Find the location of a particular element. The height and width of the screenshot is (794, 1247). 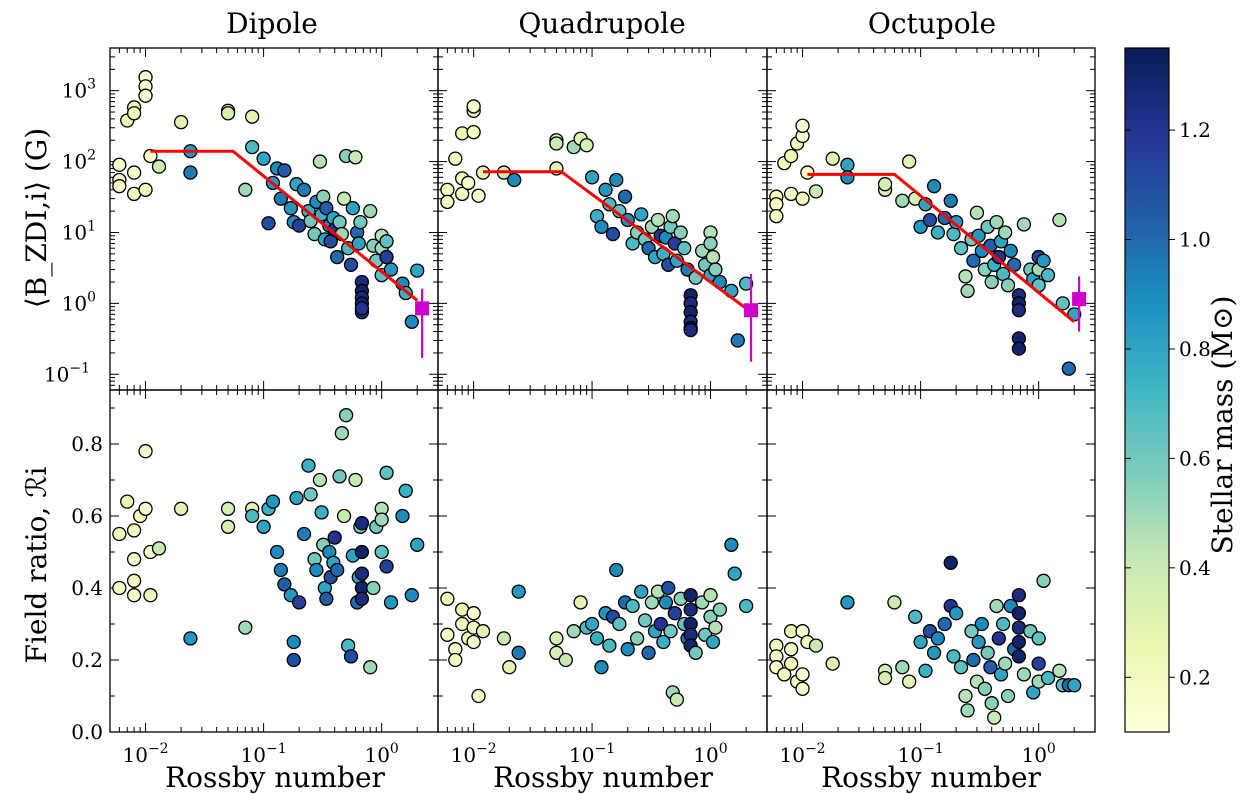

dipole-bottom-x-tick-exp: −1 is located at coordinates (276, 749).